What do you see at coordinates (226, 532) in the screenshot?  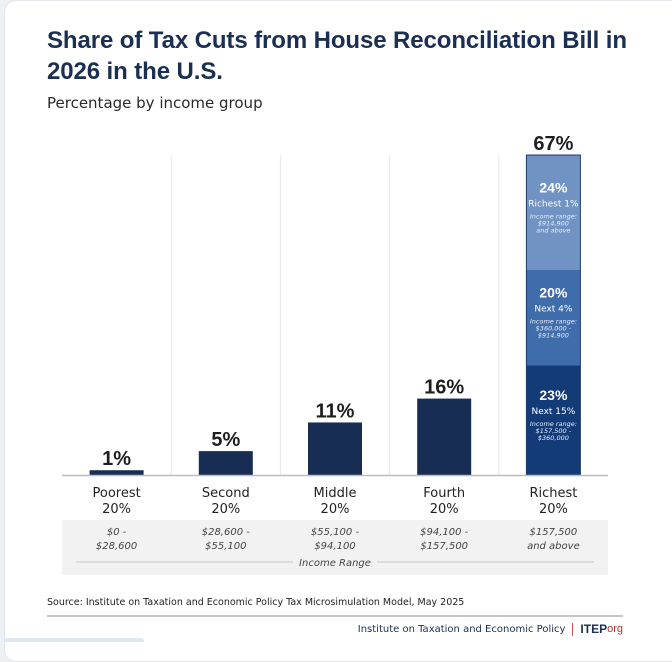 I see `income-range-line1: $28,600 -` at bounding box center [226, 532].